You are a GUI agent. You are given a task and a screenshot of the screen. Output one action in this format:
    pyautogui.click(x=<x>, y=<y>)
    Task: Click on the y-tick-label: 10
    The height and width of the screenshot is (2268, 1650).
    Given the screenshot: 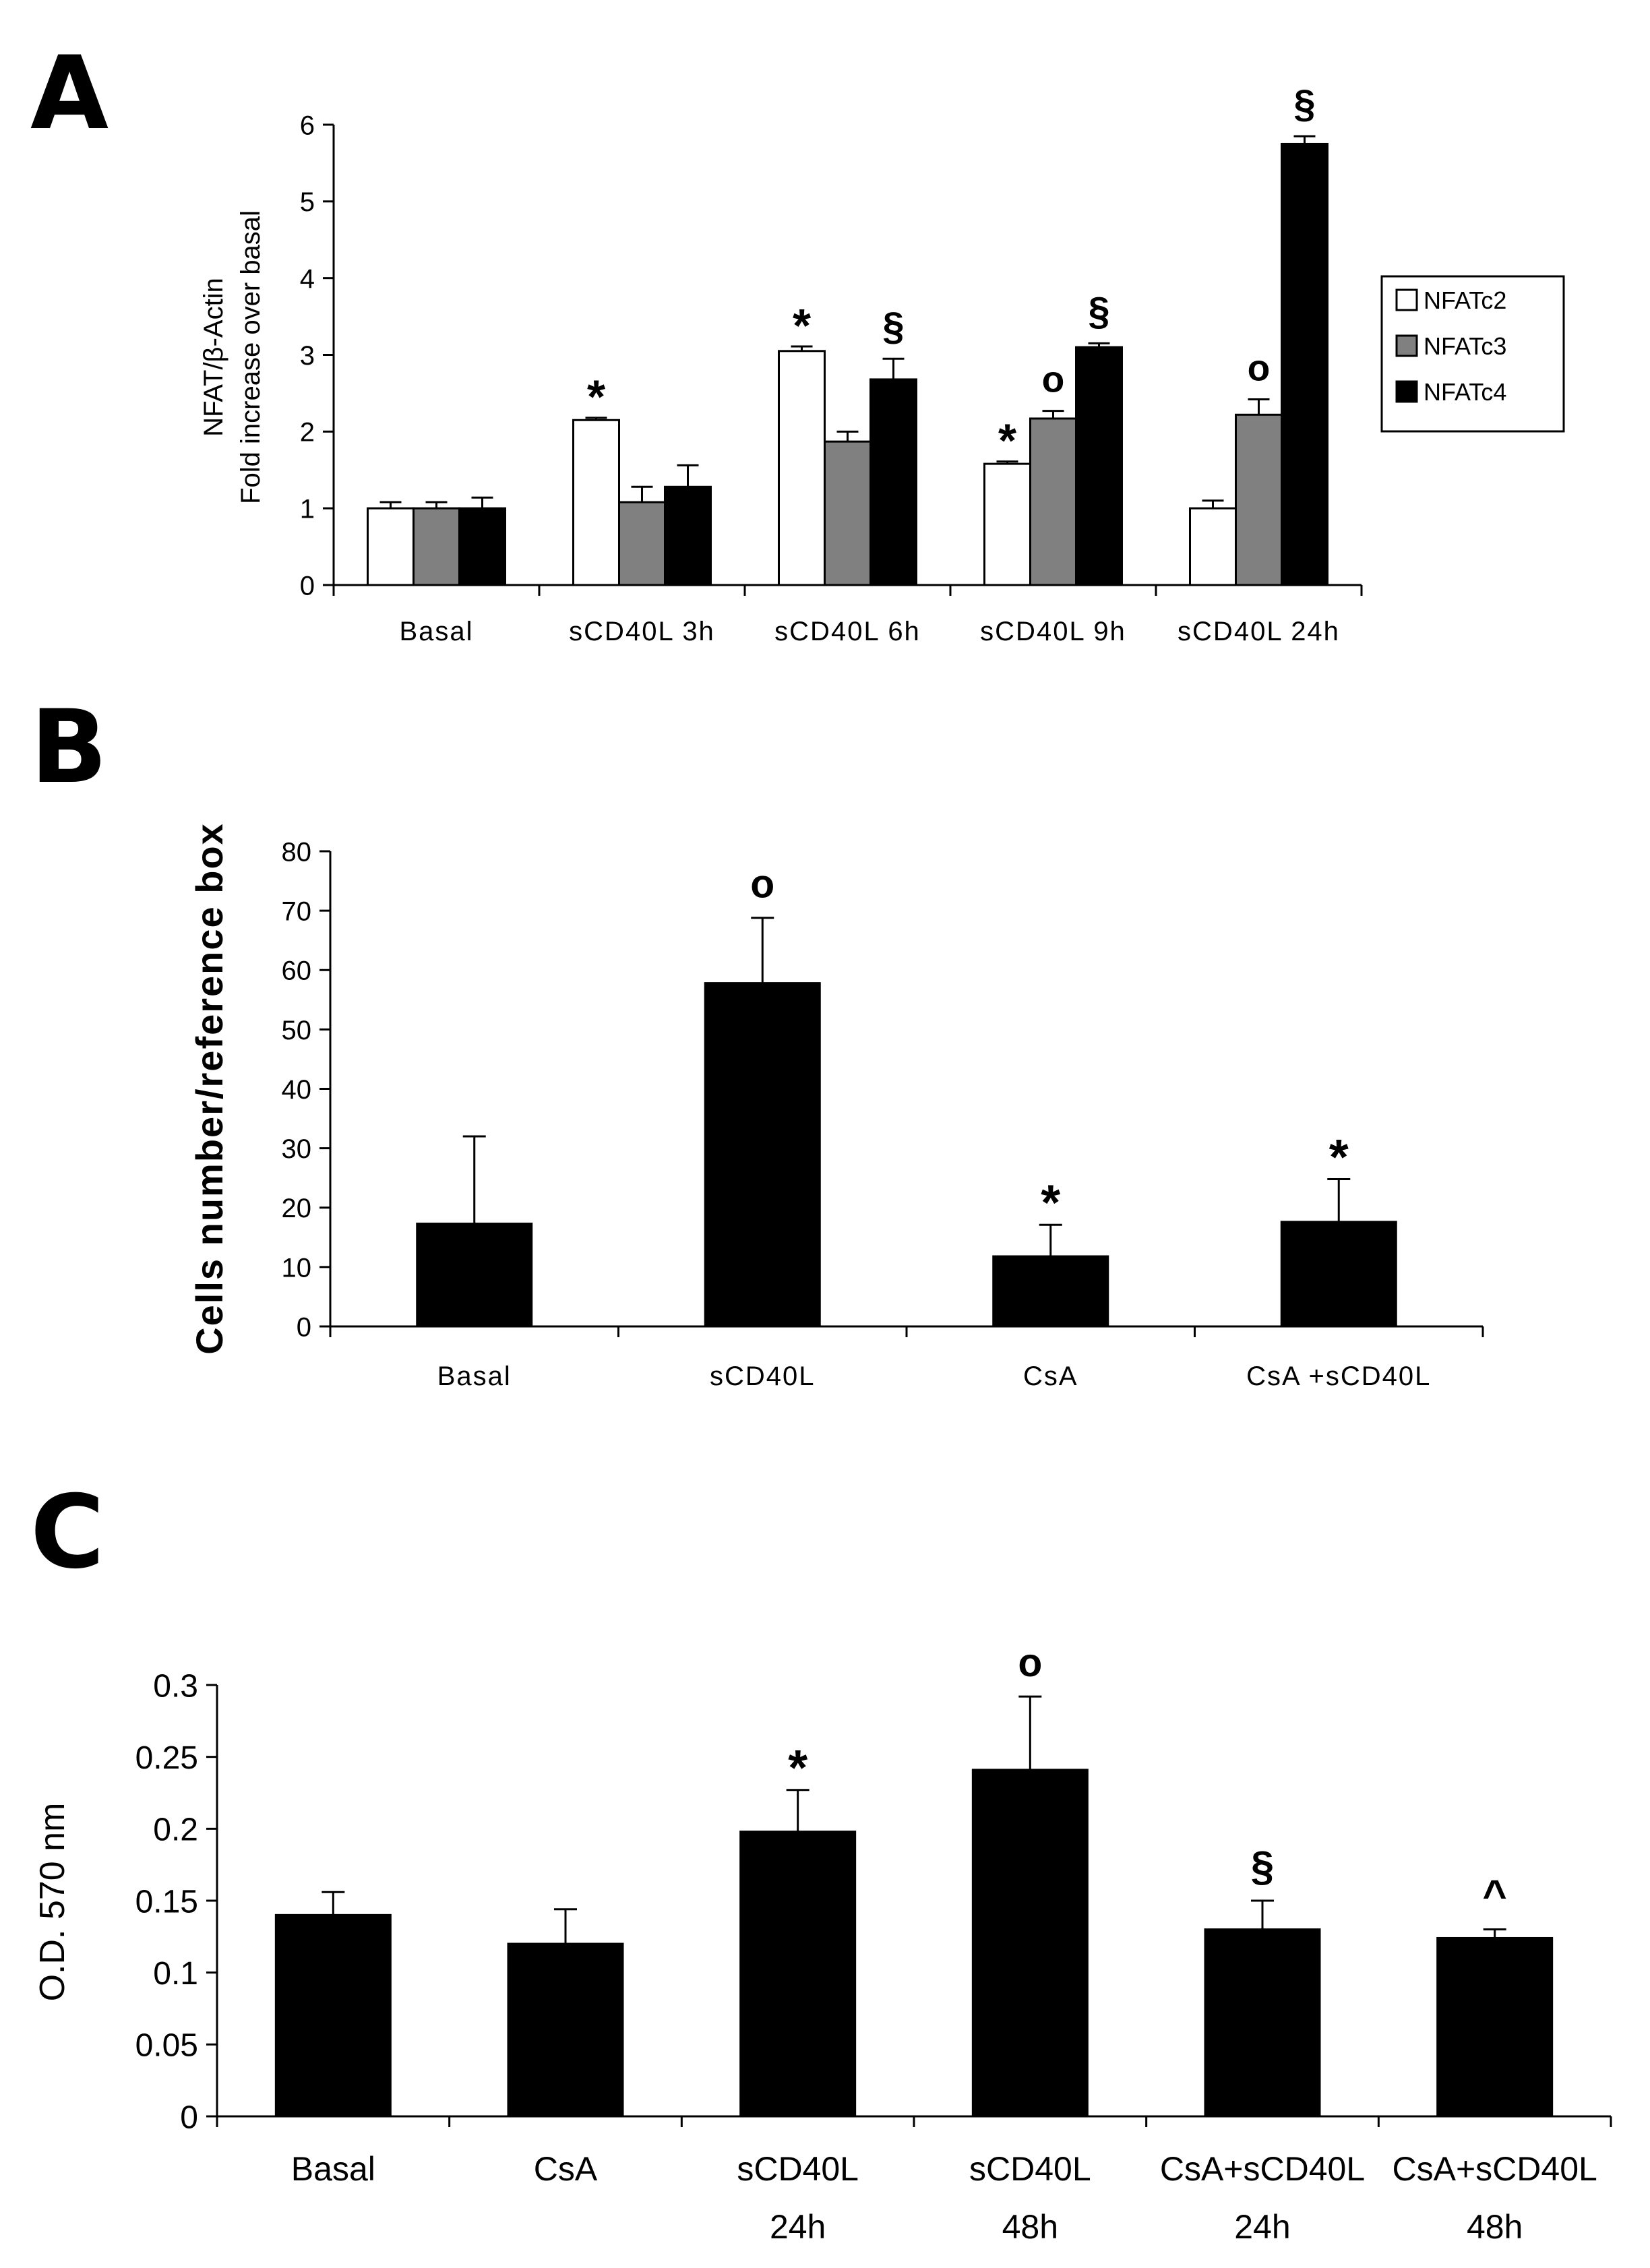 What is the action you would take?
    pyautogui.click(x=297, y=1268)
    